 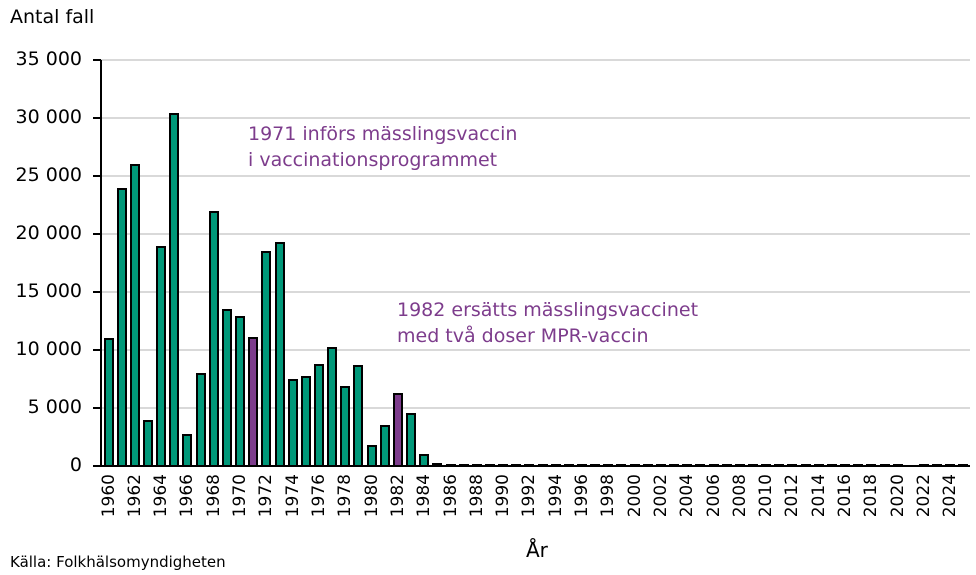 What do you see at coordinates (897, 496) in the screenshot?
I see `x-tick-label: 2020` at bounding box center [897, 496].